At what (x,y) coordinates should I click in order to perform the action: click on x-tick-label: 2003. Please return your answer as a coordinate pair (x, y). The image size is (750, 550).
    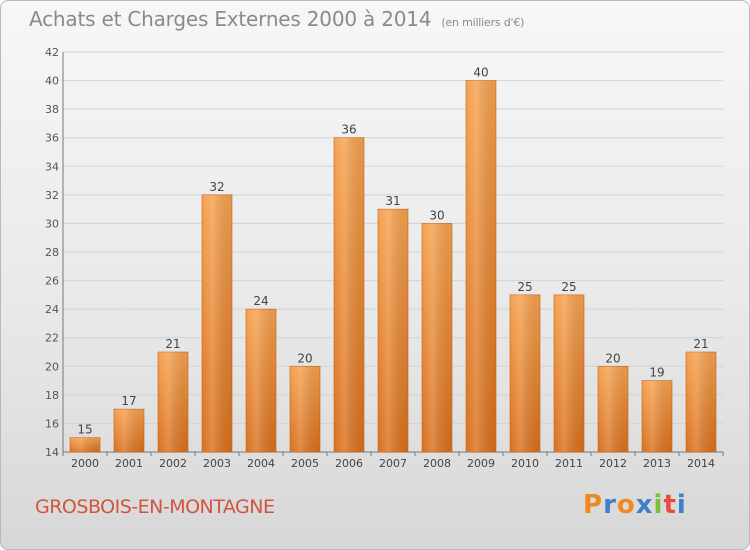
    Looking at the image, I should click on (217, 463).